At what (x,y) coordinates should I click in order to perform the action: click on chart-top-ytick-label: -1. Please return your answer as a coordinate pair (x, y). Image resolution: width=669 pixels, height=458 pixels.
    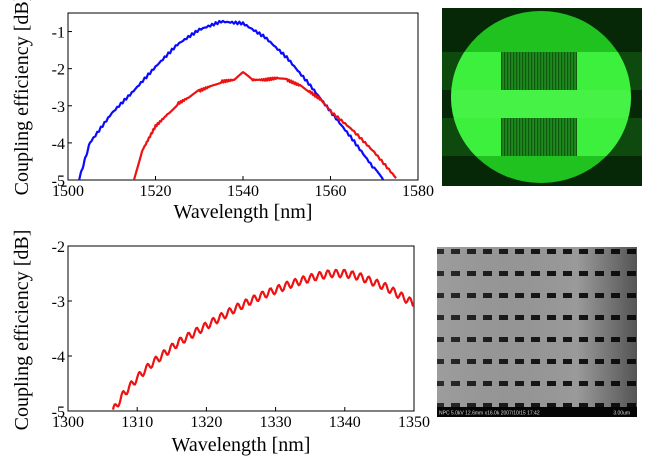
    Looking at the image, I should click on (58, 33).